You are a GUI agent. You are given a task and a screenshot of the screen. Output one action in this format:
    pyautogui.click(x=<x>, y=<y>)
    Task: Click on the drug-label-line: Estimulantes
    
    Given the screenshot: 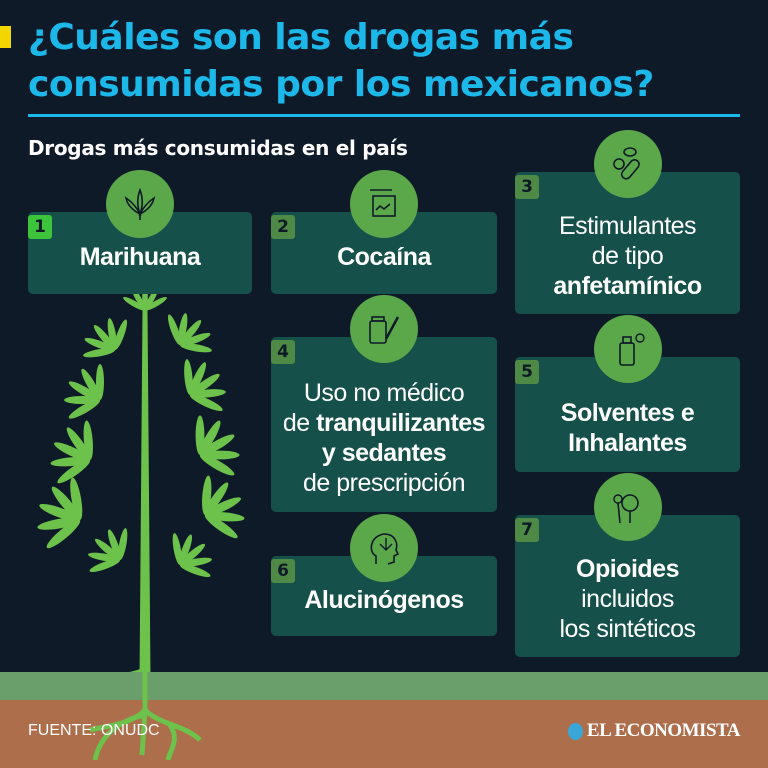 What is the action you would take?
    pyautogui.click(x=627, y=226)
    